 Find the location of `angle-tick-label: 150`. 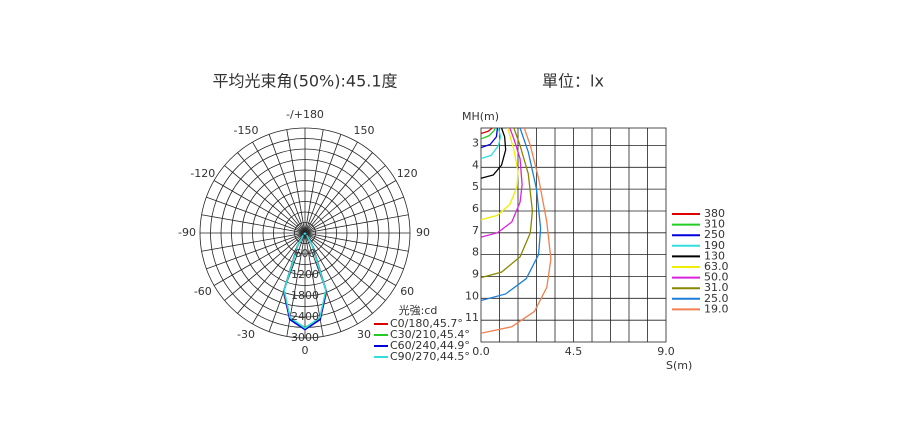

angle-tick-label: 150 is located at coordinates (364, 130).